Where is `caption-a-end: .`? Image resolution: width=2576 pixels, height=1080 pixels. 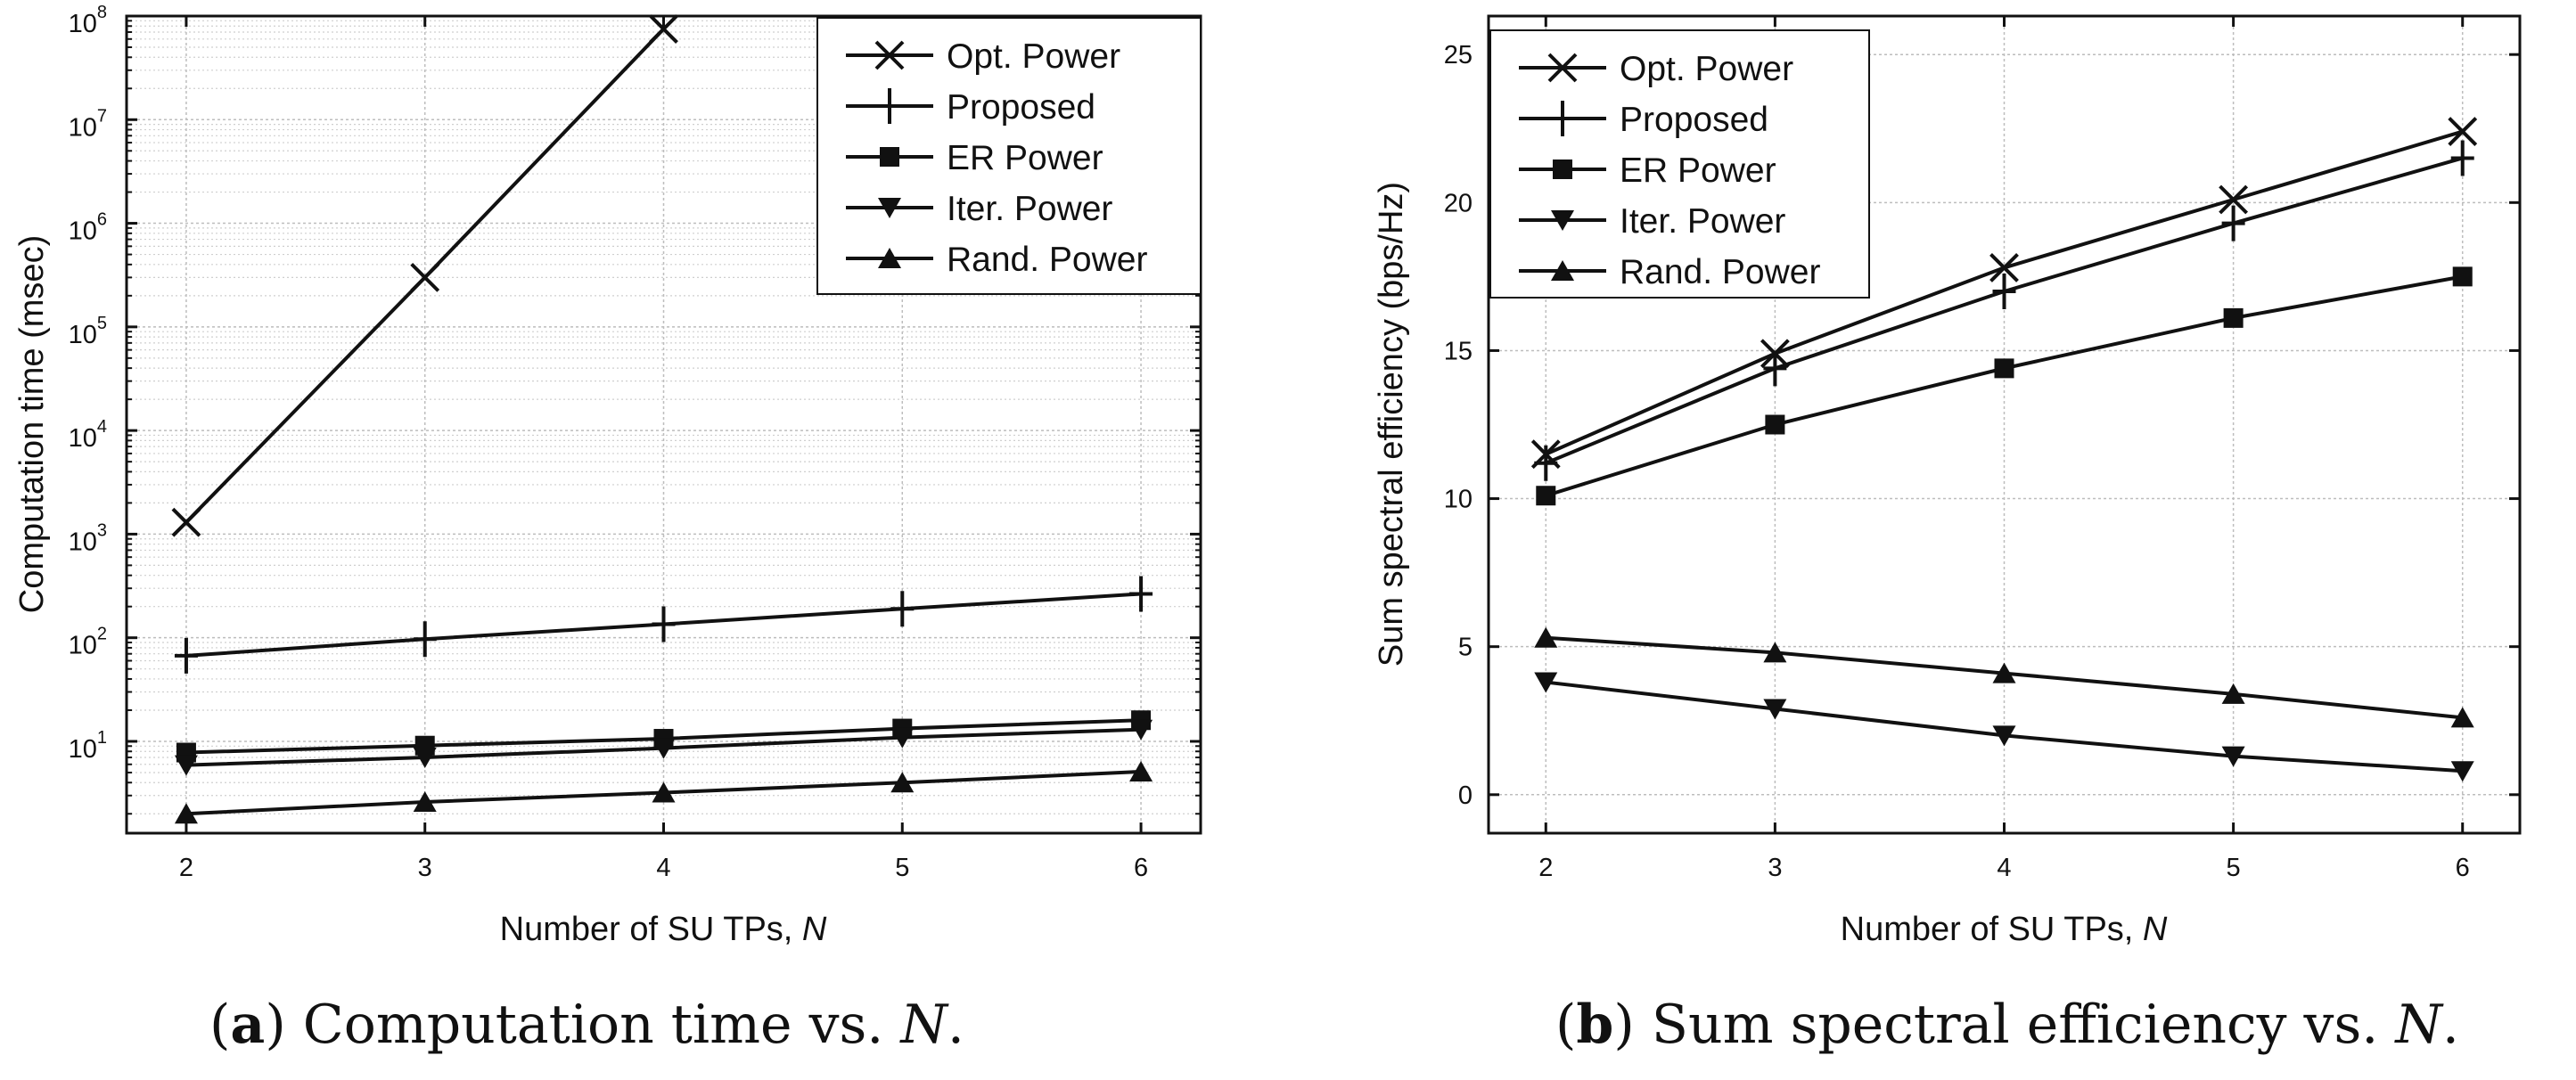
caption-a-end: . is located at coordinates (956, 1025).